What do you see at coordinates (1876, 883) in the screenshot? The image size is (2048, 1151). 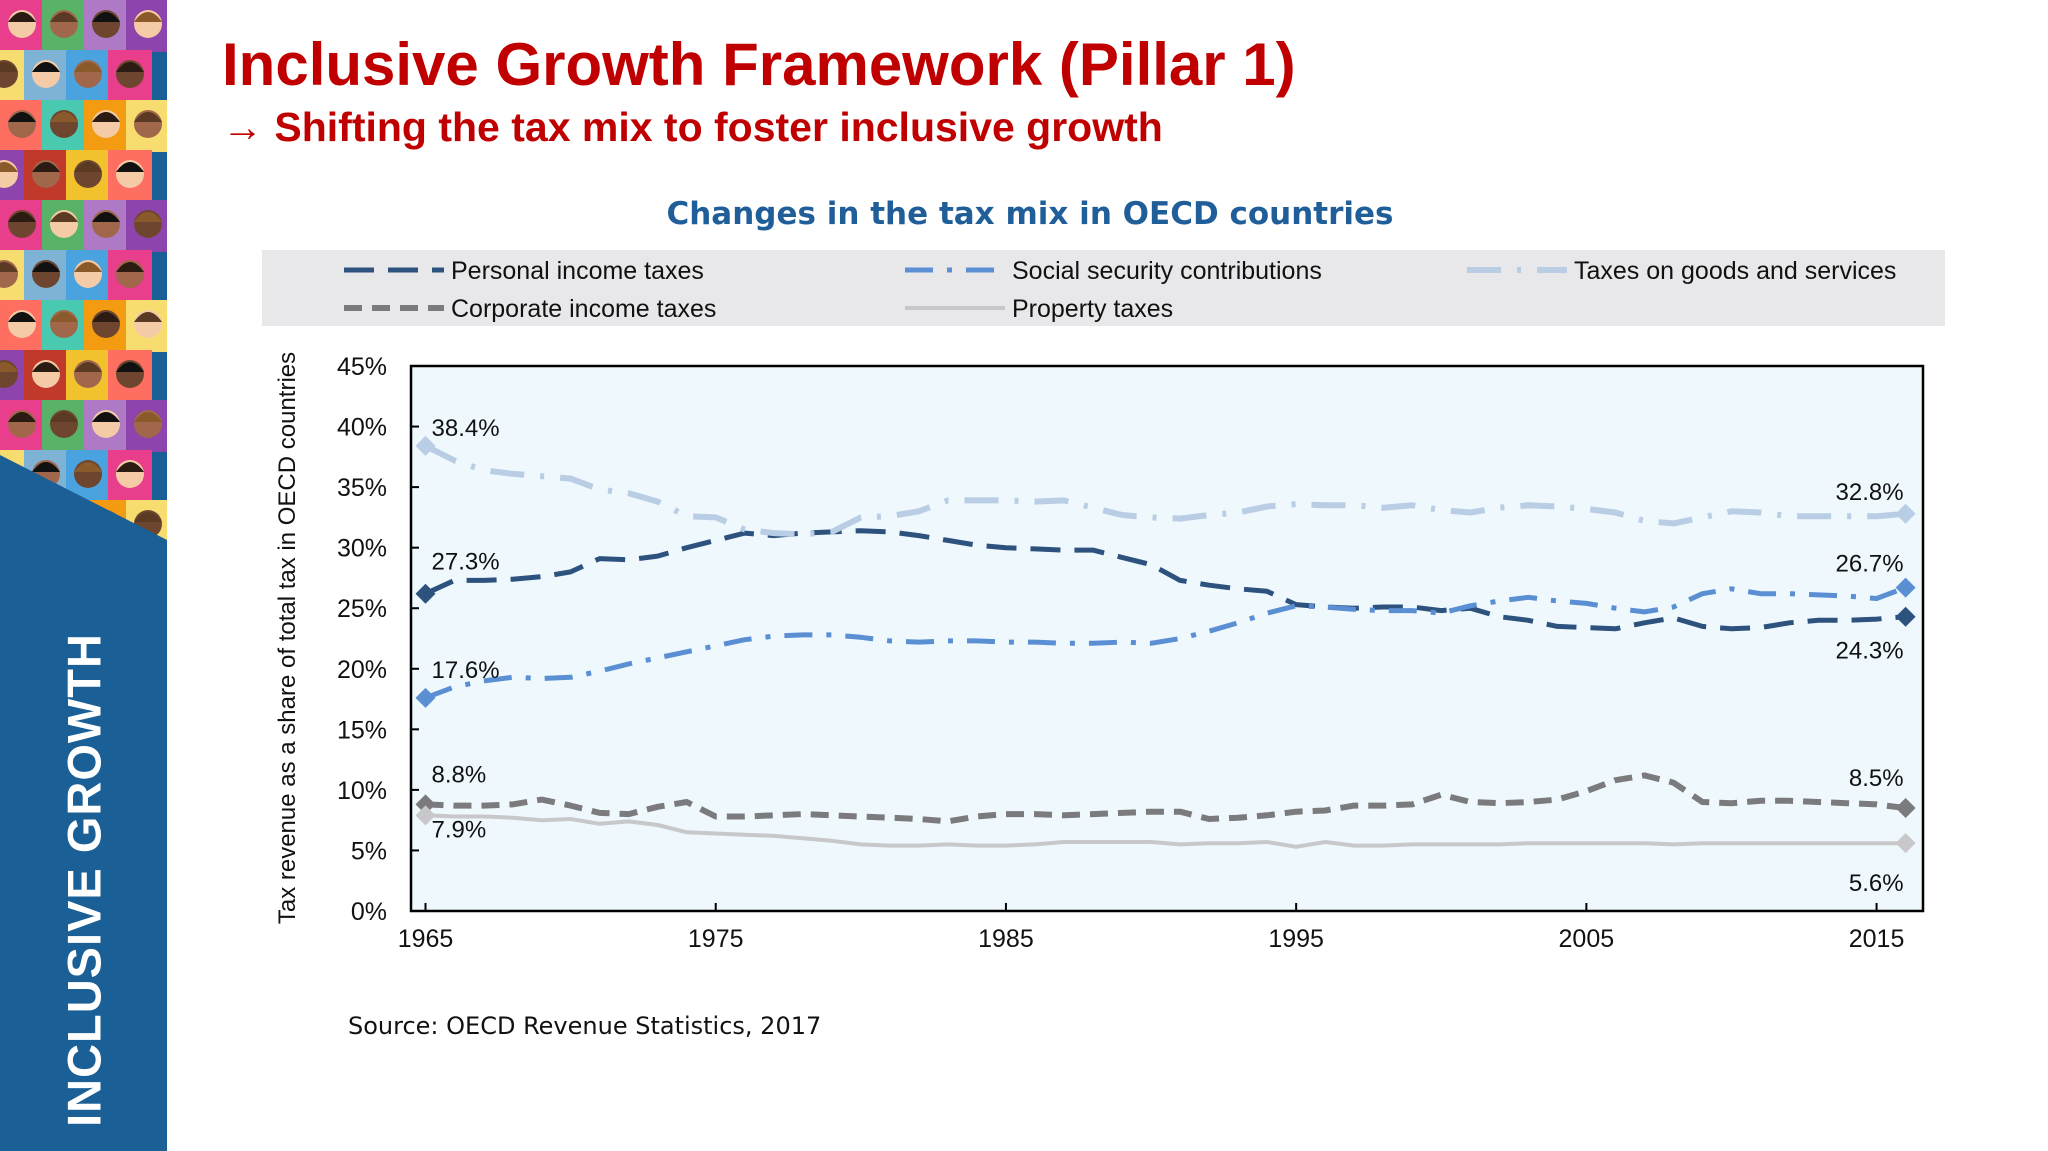 I see `end-value-label: 5.6%` at bounding box center [1876, 883].